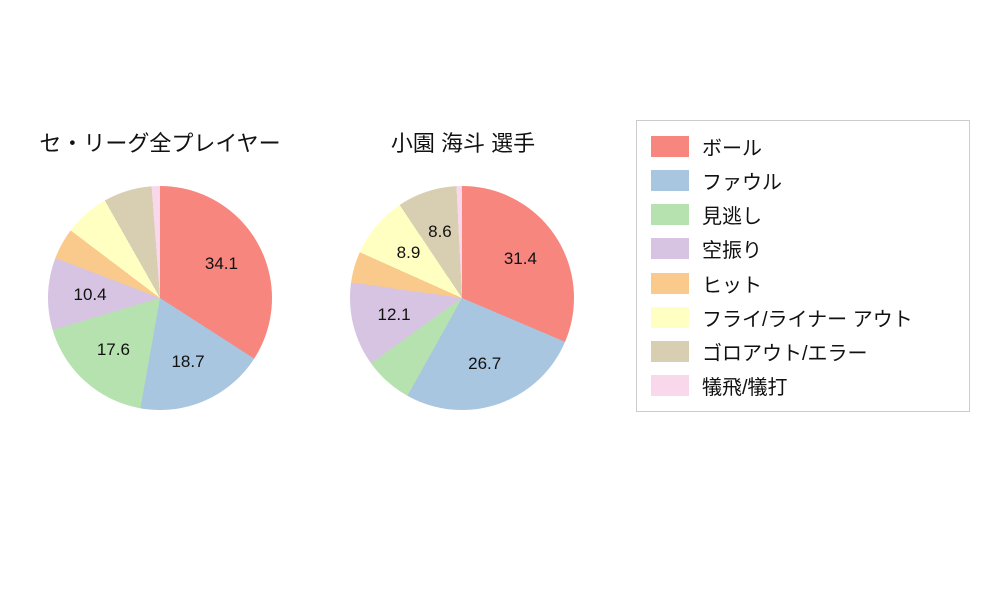 The width and height of the screenshot is (1000, 600). What do you see at coordinates (810, 146) in the screenshot?
I see `legend-item: ボール` at bounding box center [810, 146].